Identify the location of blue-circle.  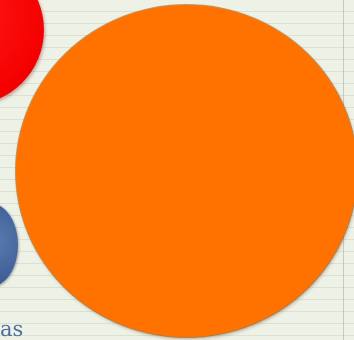
(9, 245).